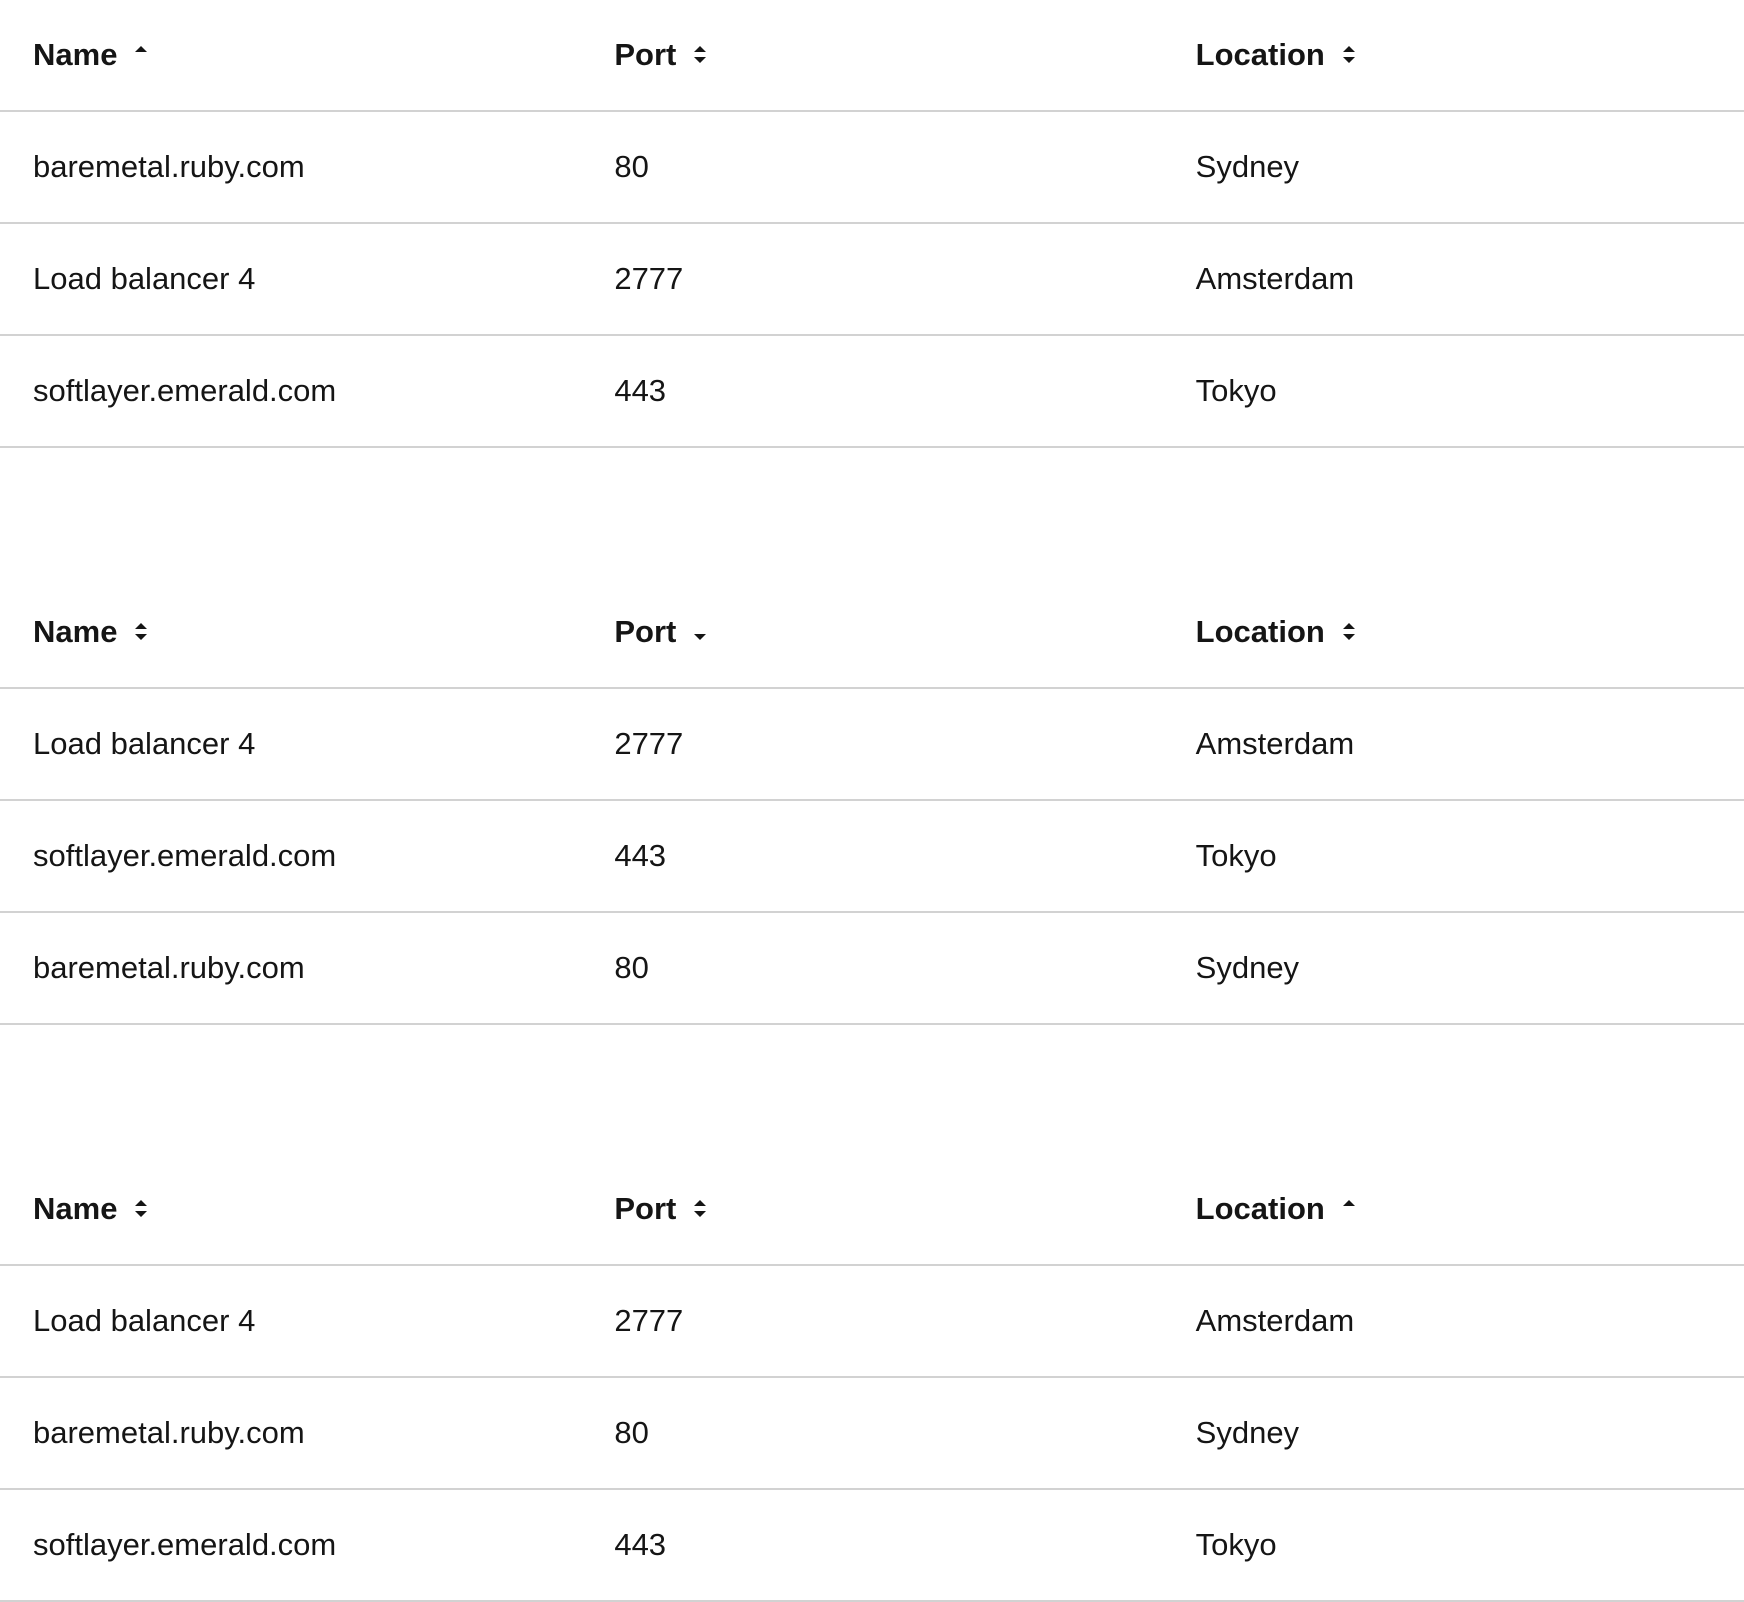 The width and height of the screenshot is (1744, 1602). What do you see at coordinates (700, 632) in the screenshot?
I see `sort-down-icon` at bounding box center [700, 632].